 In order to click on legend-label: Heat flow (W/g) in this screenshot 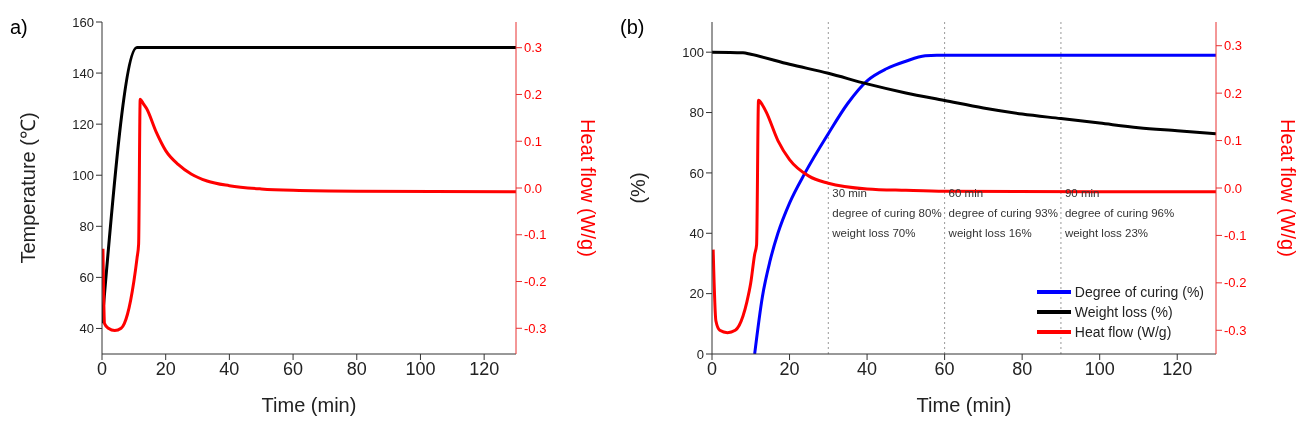, I will do `click(1123, 332)`.